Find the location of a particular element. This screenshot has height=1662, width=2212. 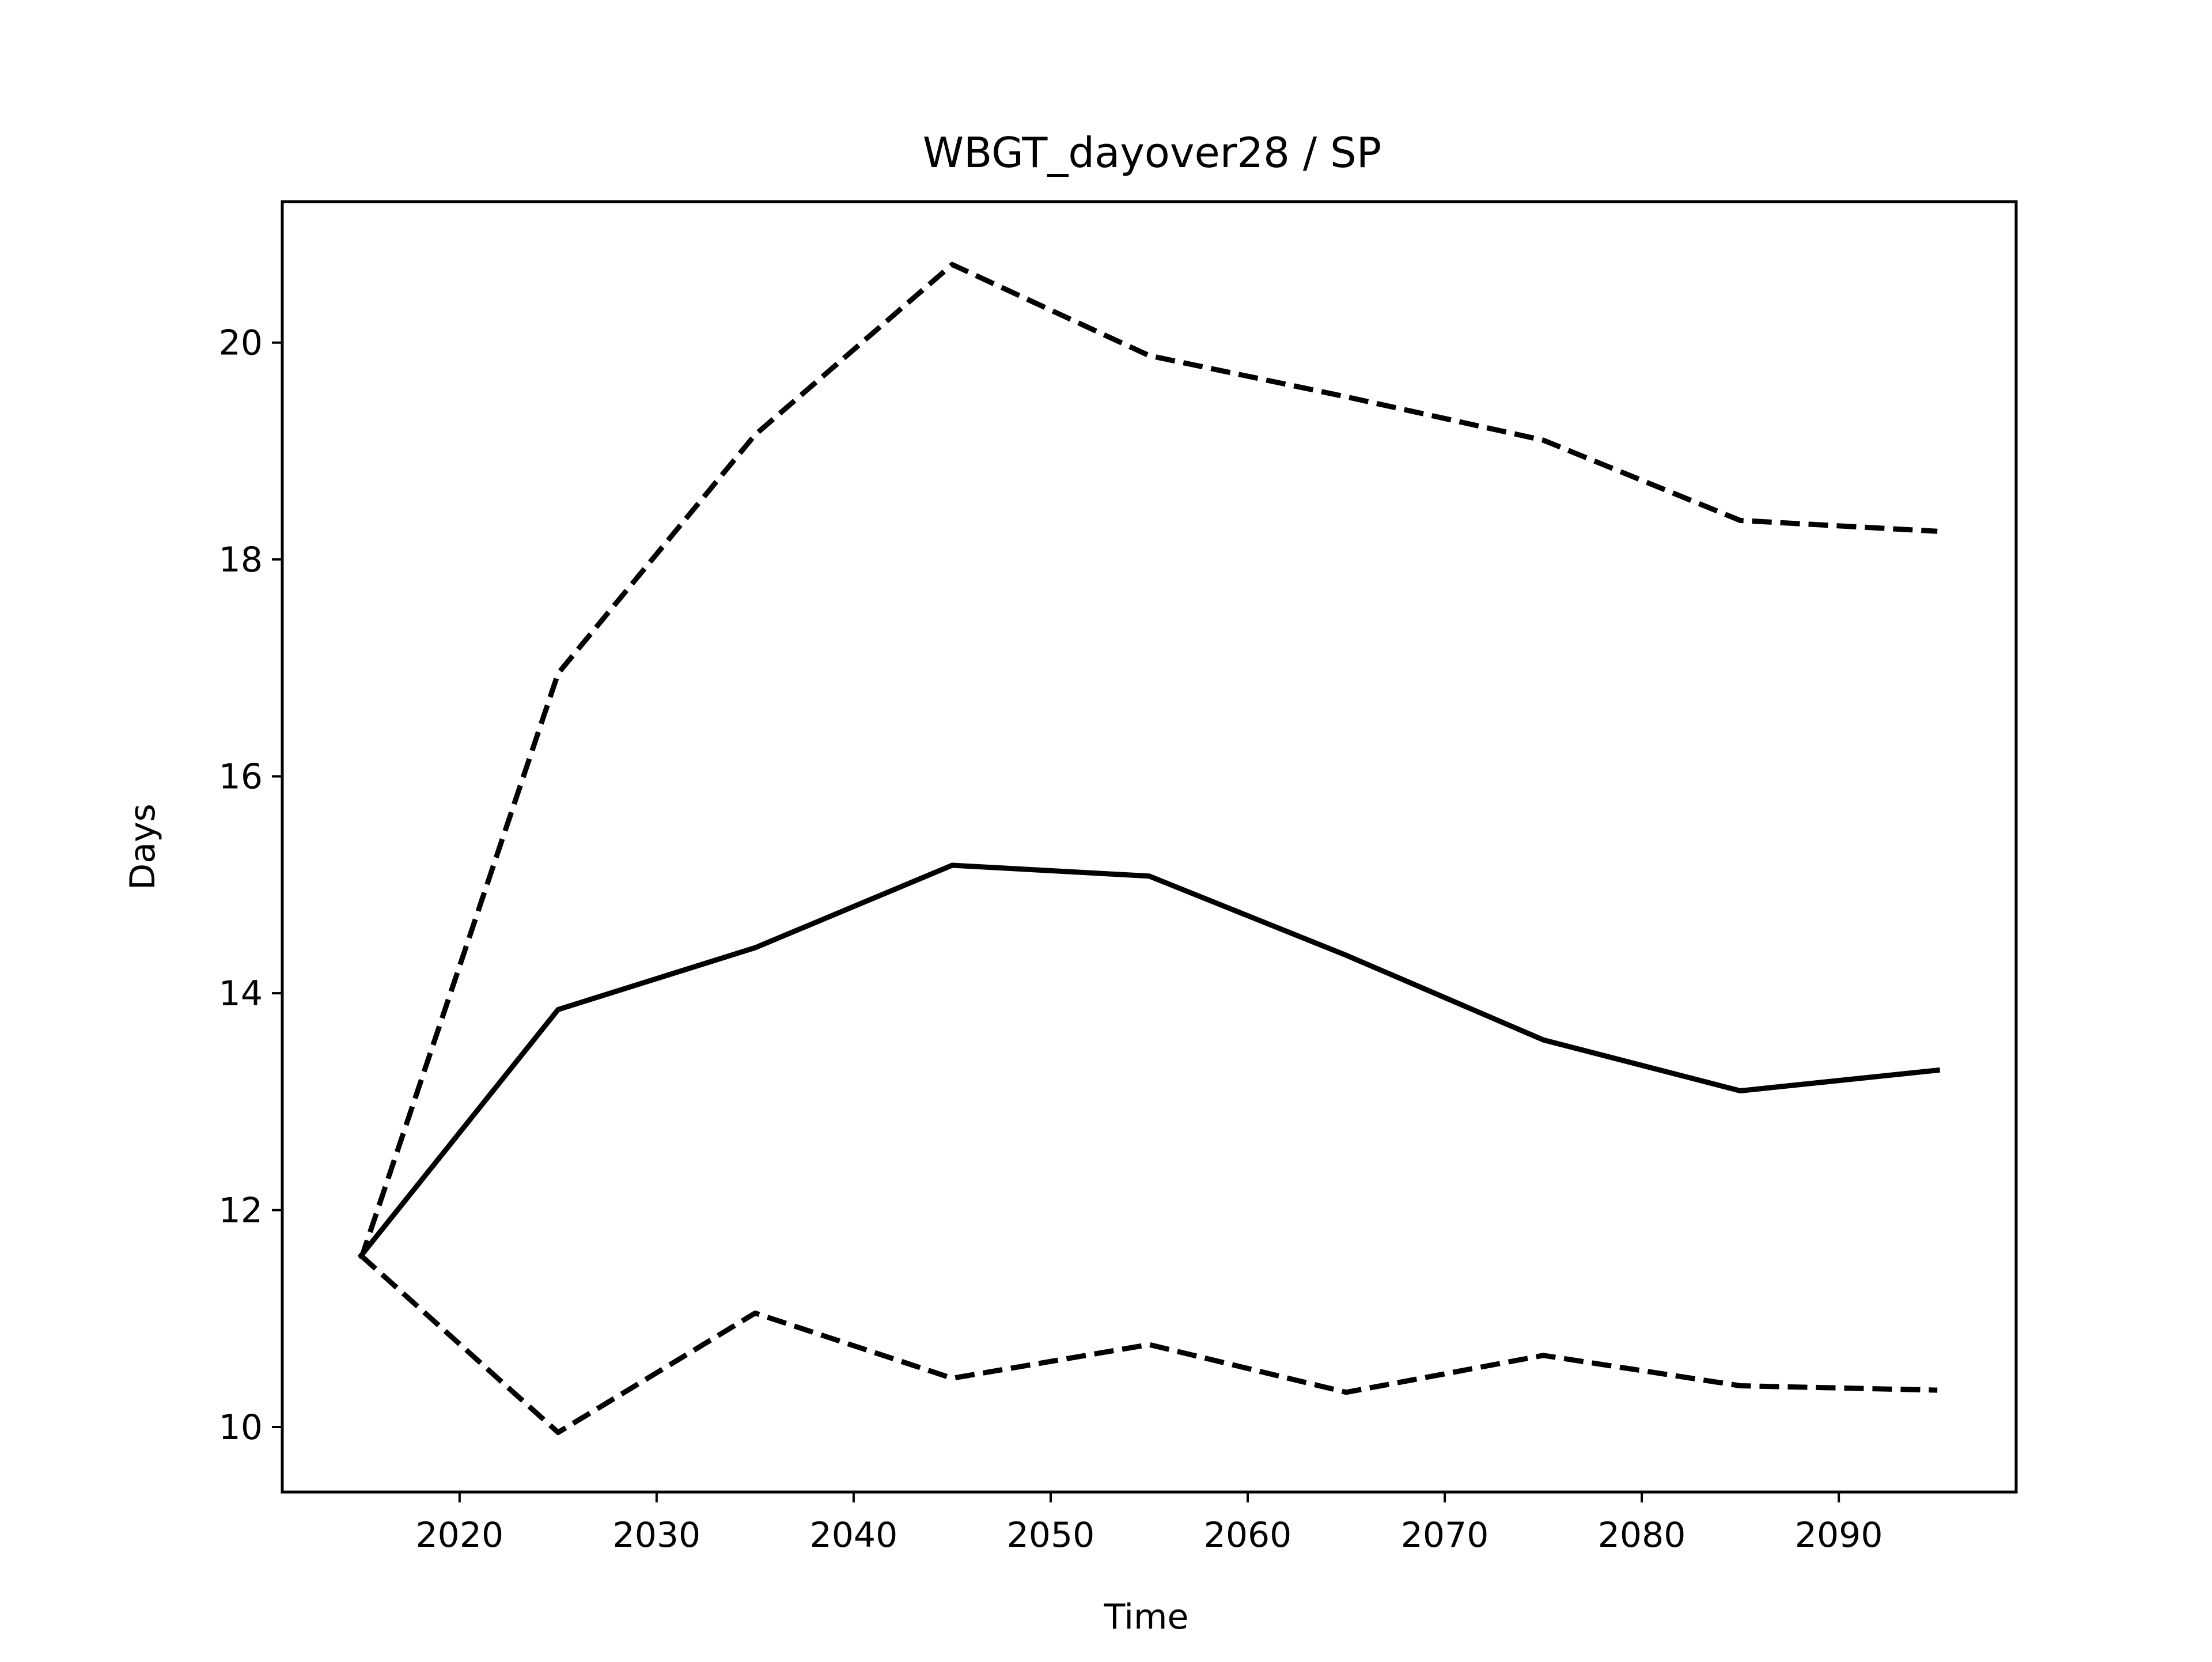

x-axis: 2020 2030 2040 2050 2060 2070 2080 2090 is located at coordinates (1149, 1523).